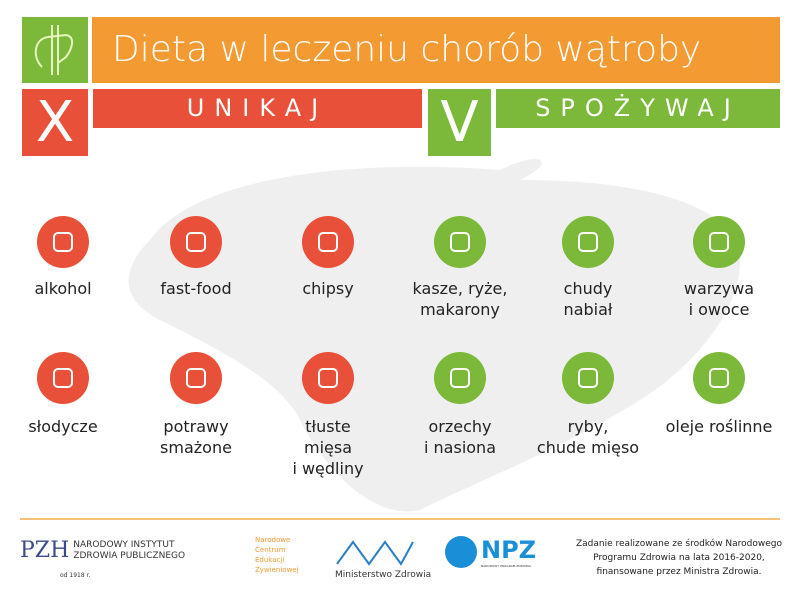  I want to click on nuts-icon, so click(460, 378).